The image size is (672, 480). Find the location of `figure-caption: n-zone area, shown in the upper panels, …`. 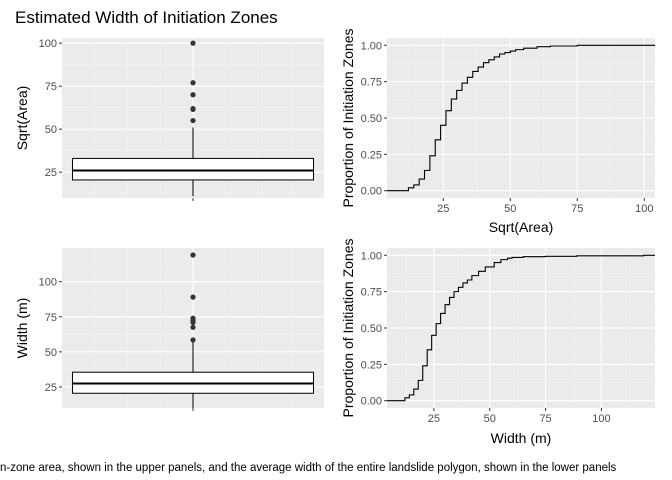

figure-caption: n-zone area, shown in the upper panels, … is located at coordinates (308, 468).